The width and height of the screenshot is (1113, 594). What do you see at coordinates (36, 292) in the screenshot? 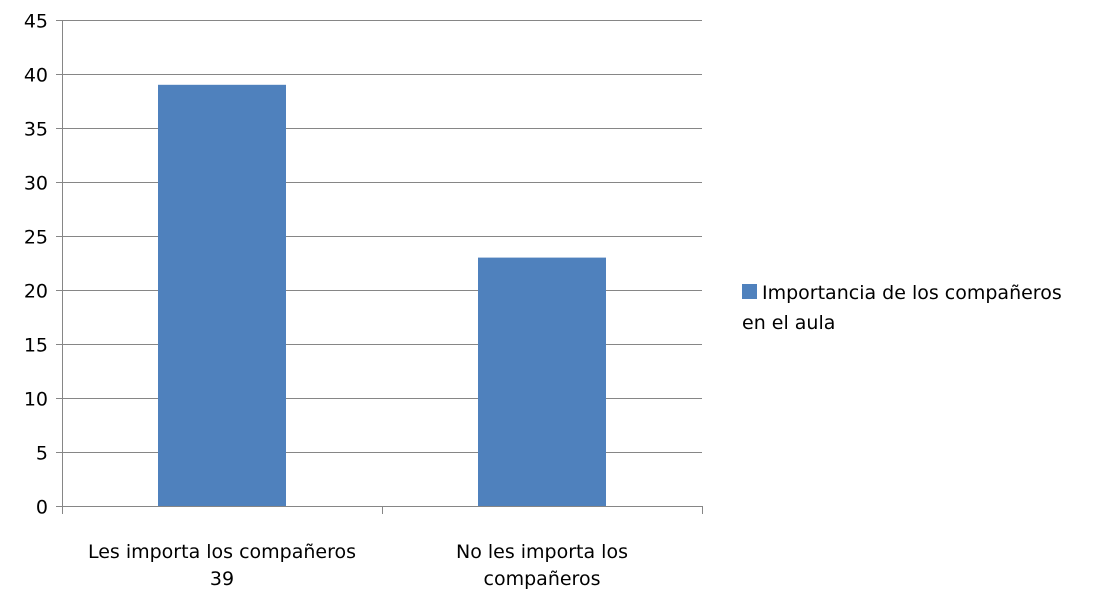
I see `y-tick-label: 20` at bounding box center [36, 292].